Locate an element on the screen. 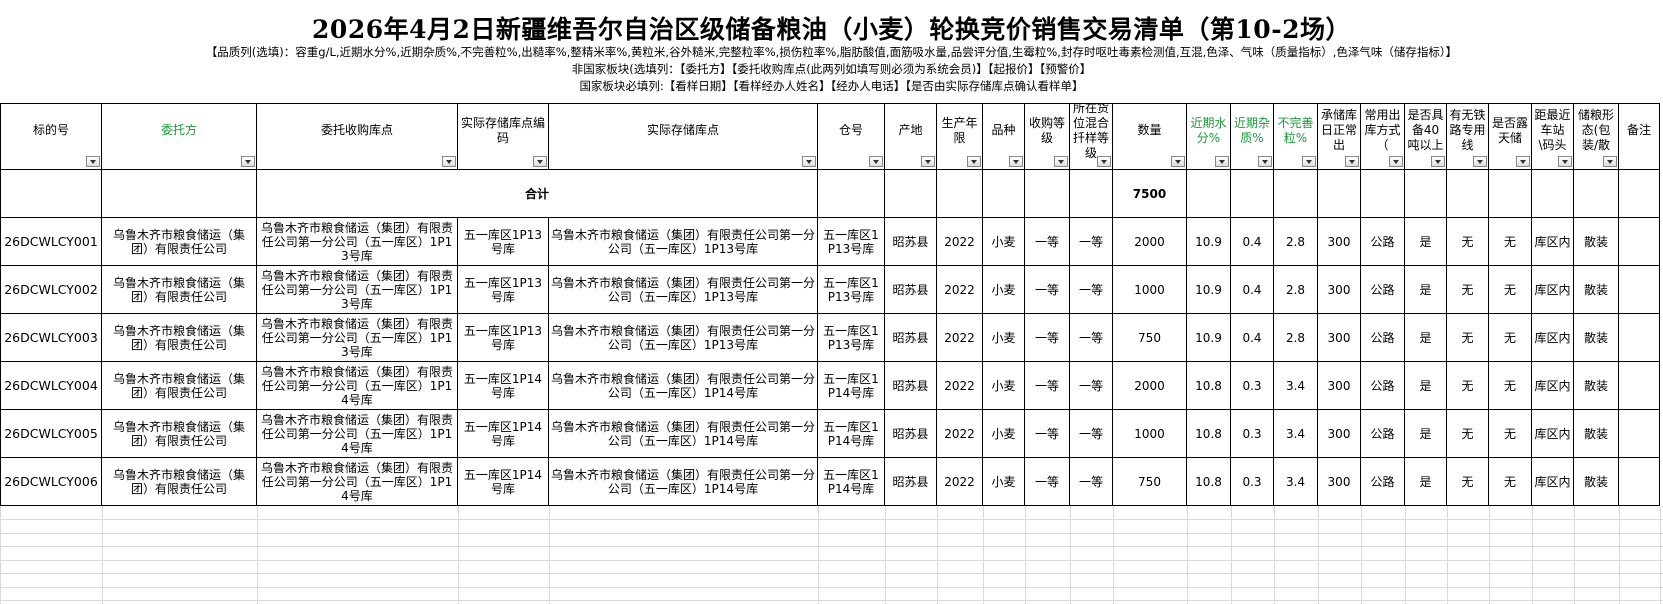 The image size is (1663, 604). data-cell: 3.4 is located at coordinates (1296, 482).